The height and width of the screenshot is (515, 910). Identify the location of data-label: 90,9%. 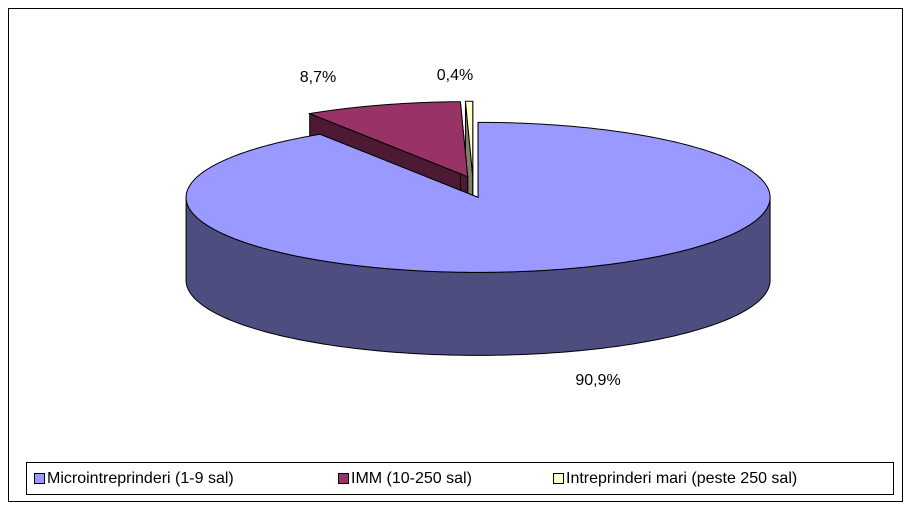
(597, 380).